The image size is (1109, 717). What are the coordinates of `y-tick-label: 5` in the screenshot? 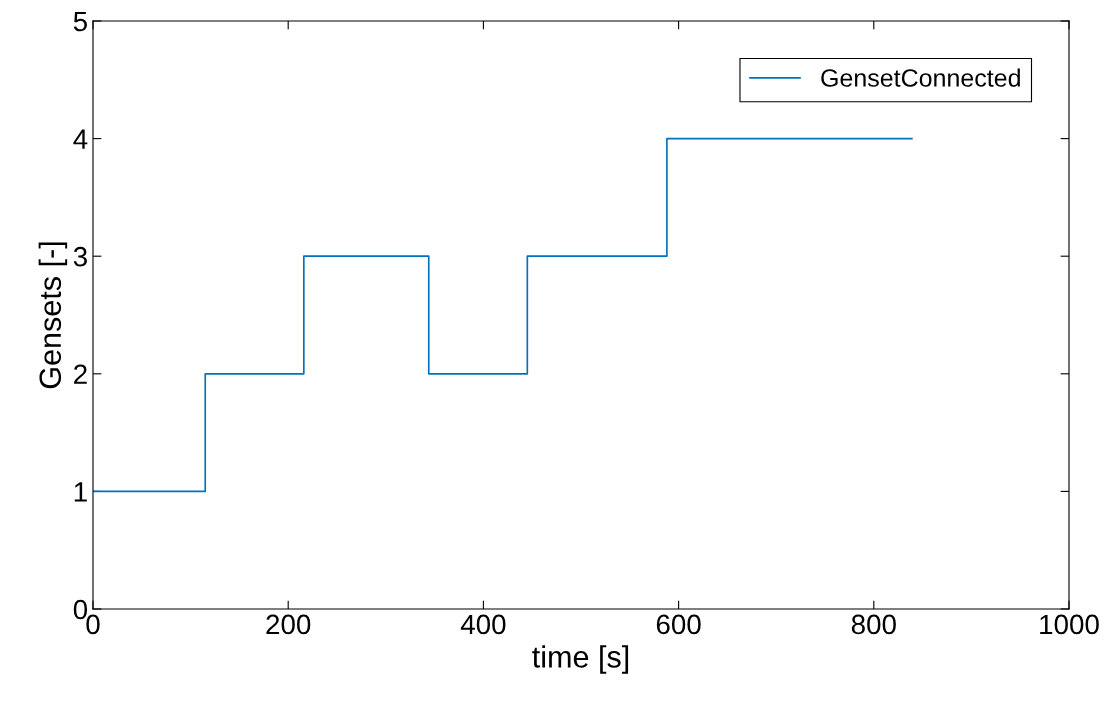 It's located at (80, 21).